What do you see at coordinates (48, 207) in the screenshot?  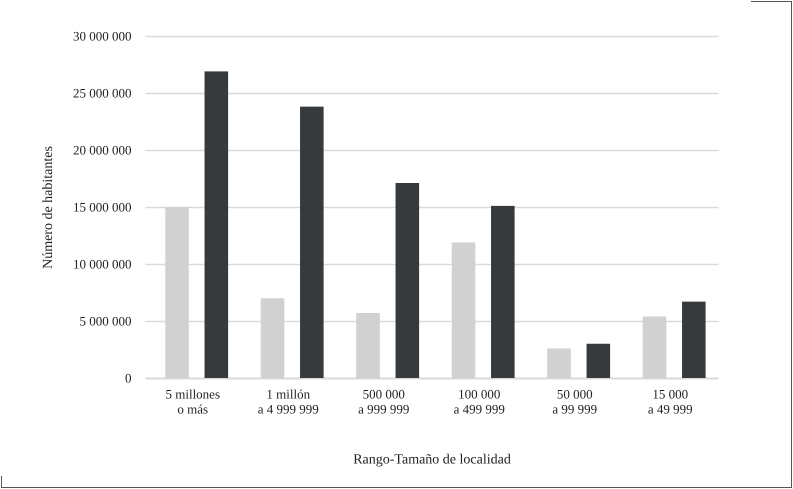 I see `y-axis-title: Número de habitantes` at bounding box center [48, 207].